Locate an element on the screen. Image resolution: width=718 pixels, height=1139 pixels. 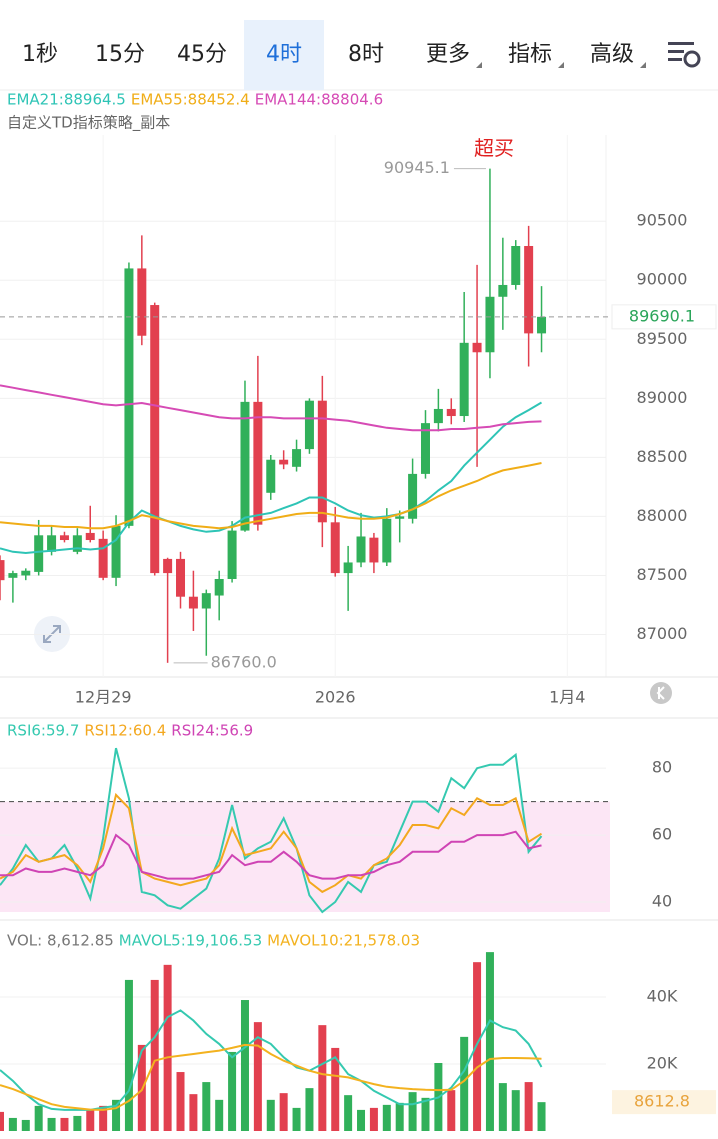
legend-entry: RSI6:59.7 is located at coordinates (43, 731).